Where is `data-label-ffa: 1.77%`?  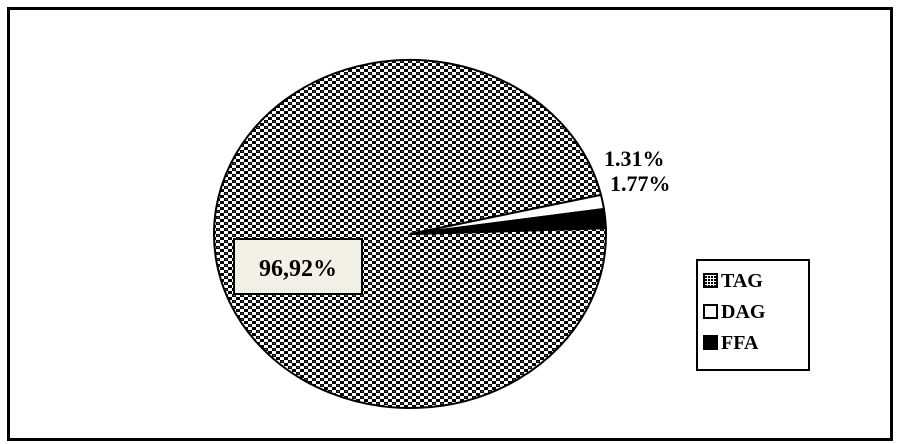
data-label-ffa: 1.77% is located at coordinates (640, 183).